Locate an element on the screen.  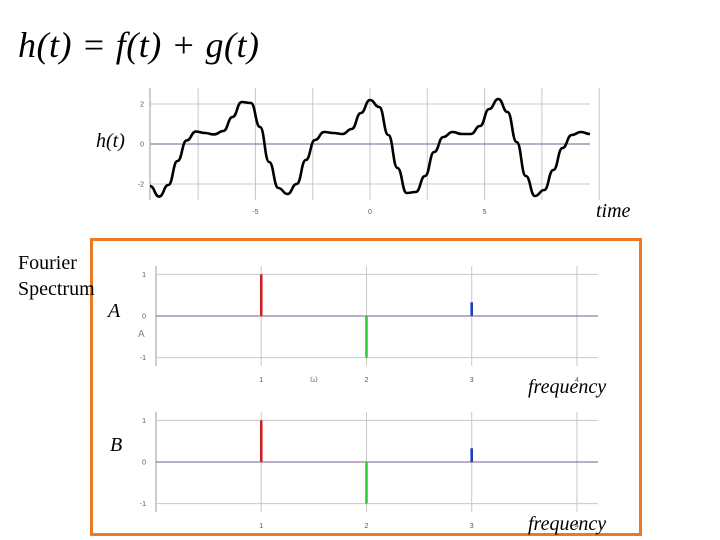
x-tick-label: 0 is located at coordinates (370, 212).